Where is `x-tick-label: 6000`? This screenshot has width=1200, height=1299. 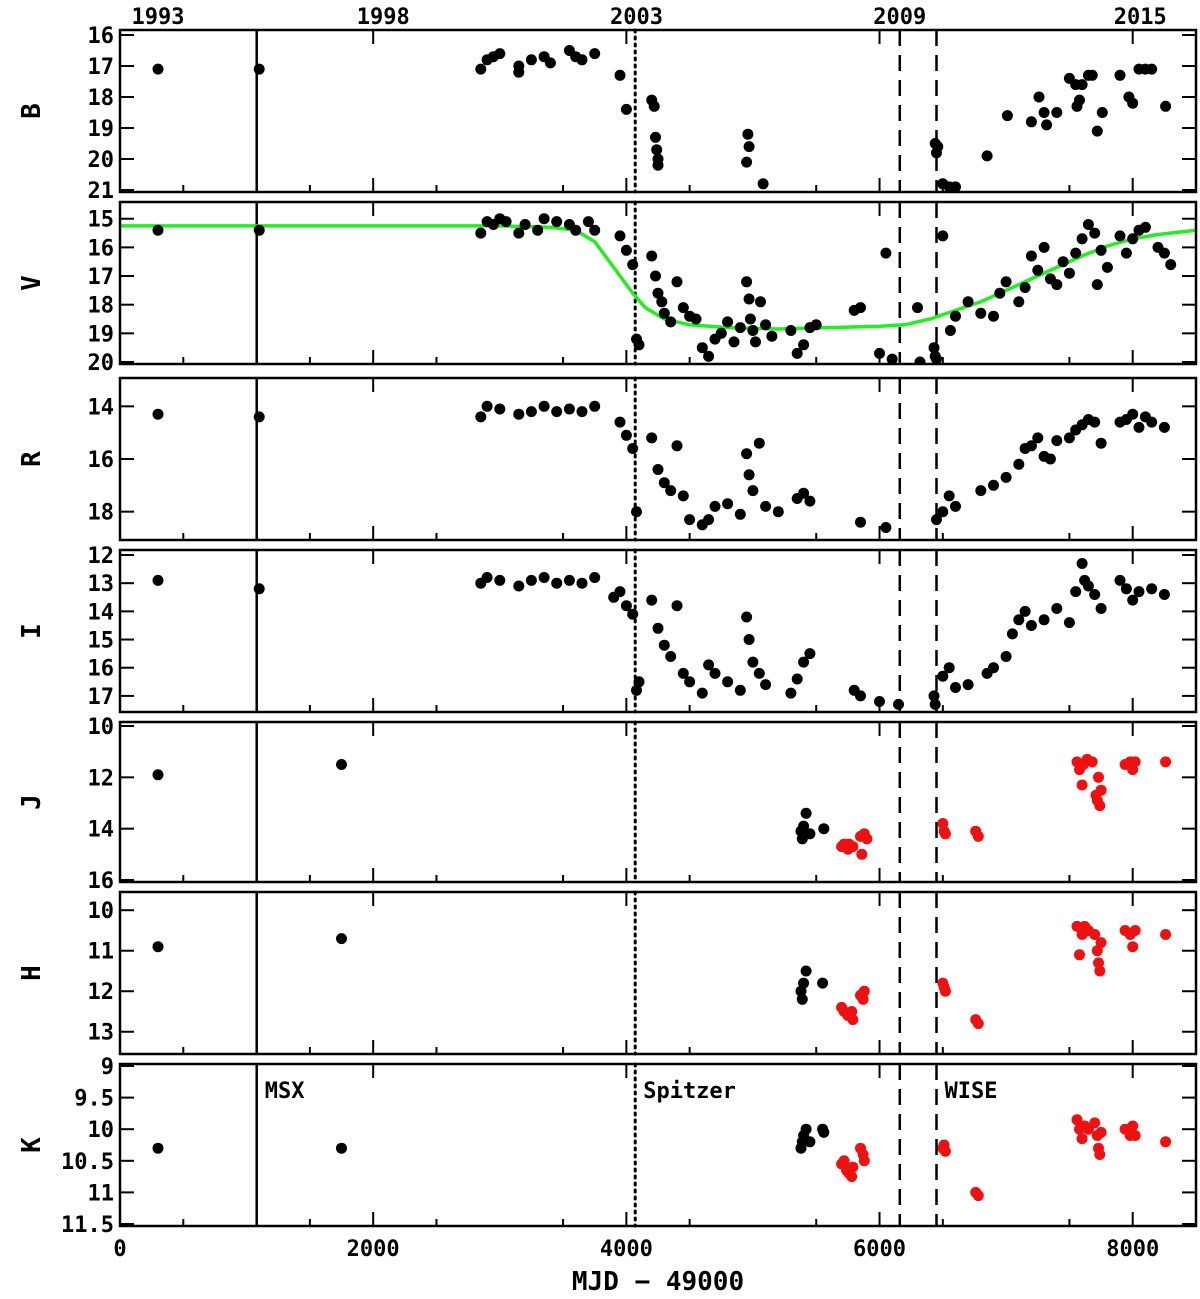
x-tick-label: 6000 is located at coordinates (879, 1249).